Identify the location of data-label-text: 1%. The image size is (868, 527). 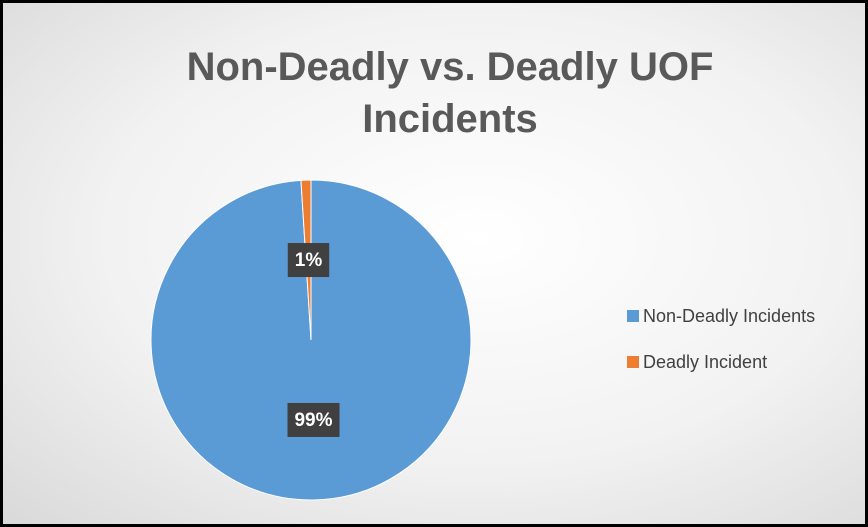
(309, 260).